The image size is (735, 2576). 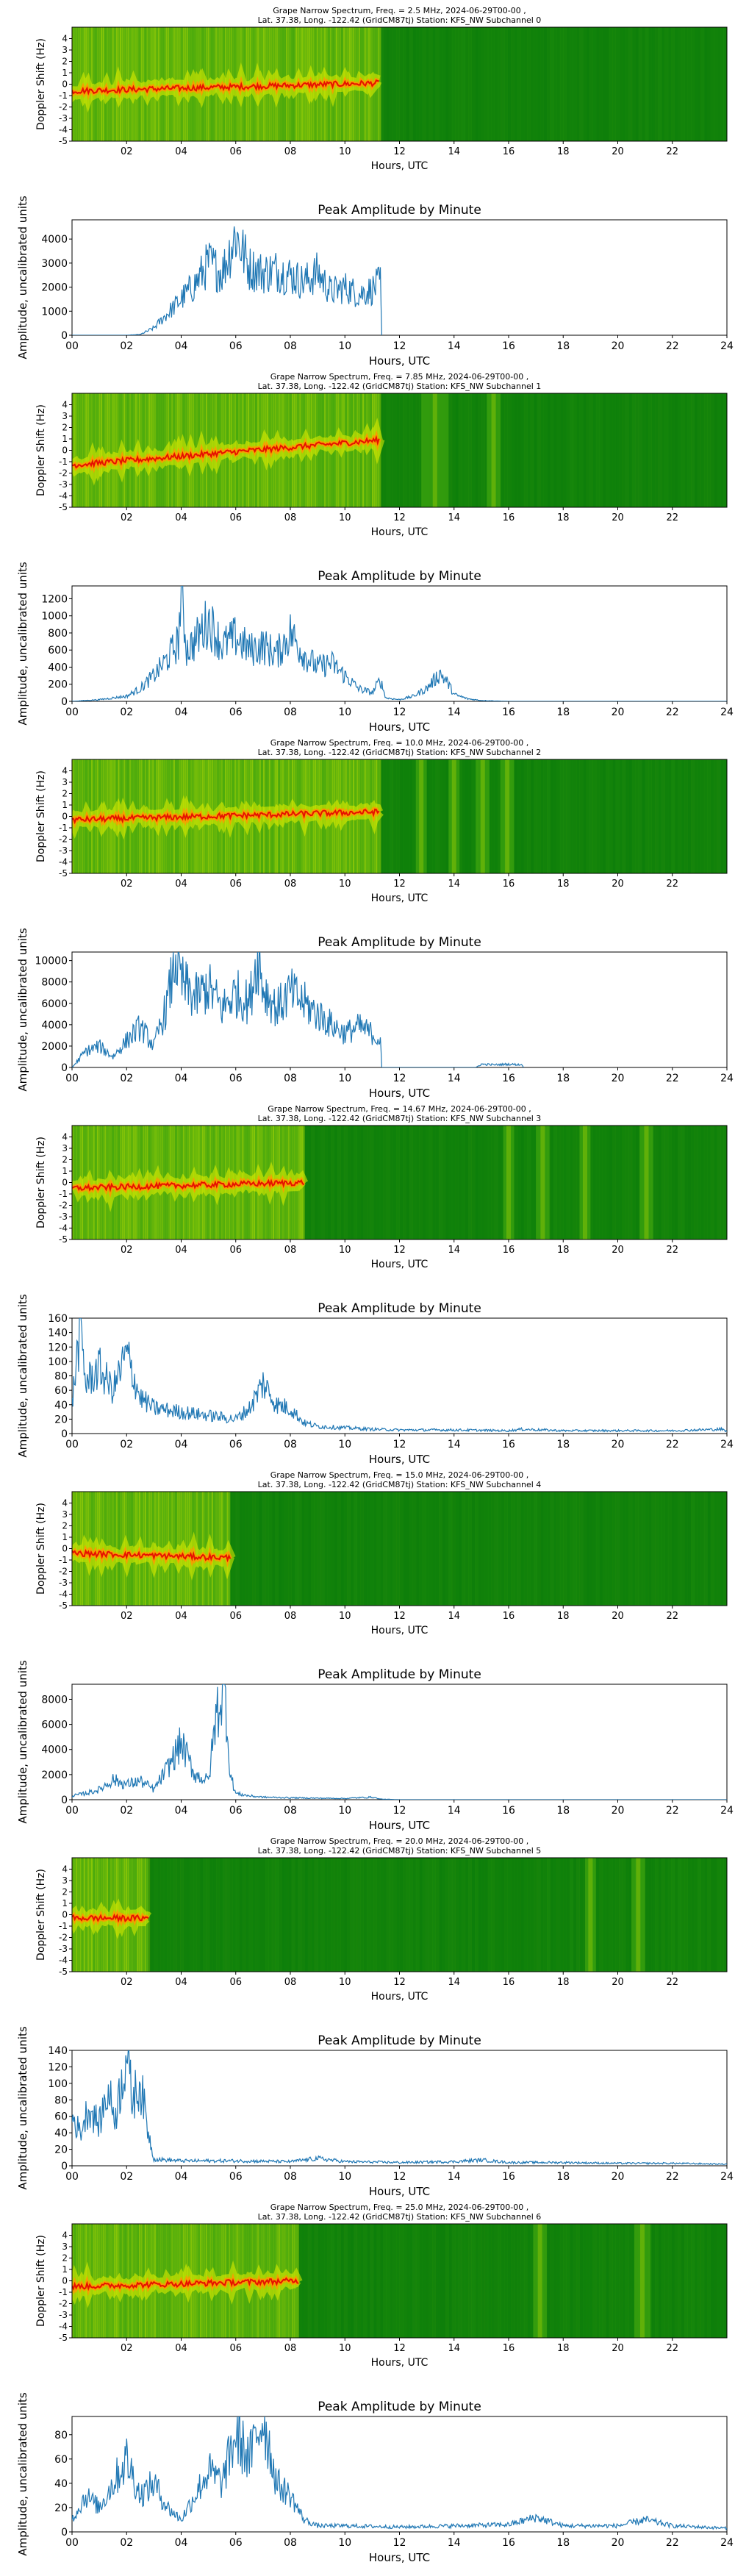 What do you see at coordinates (399, 2474) in the screenshot?
I see `plot-frame` at bounding box center [399, 2474].